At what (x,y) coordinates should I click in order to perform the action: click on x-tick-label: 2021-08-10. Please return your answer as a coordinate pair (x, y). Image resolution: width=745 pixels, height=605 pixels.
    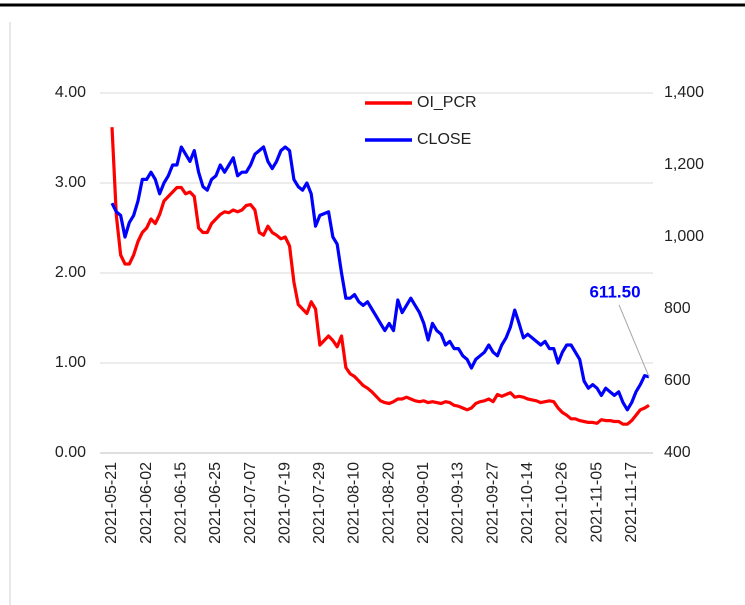
    Looking at the image, I should click on (354, 503).